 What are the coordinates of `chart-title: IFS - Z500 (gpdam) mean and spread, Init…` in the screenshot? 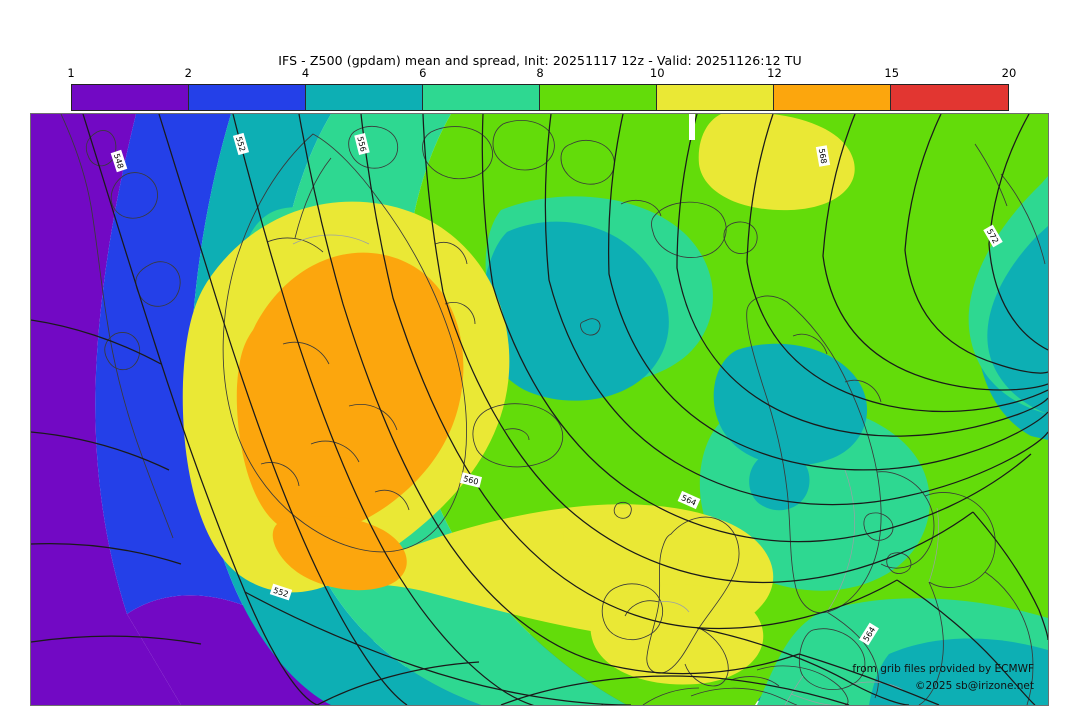 It's located at (540, 60).